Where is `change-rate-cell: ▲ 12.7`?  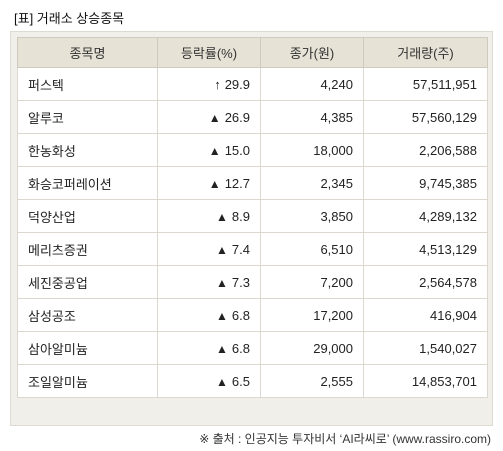 change-rate-cell: ▲ 12.7 is located at coordinates (209, 183).